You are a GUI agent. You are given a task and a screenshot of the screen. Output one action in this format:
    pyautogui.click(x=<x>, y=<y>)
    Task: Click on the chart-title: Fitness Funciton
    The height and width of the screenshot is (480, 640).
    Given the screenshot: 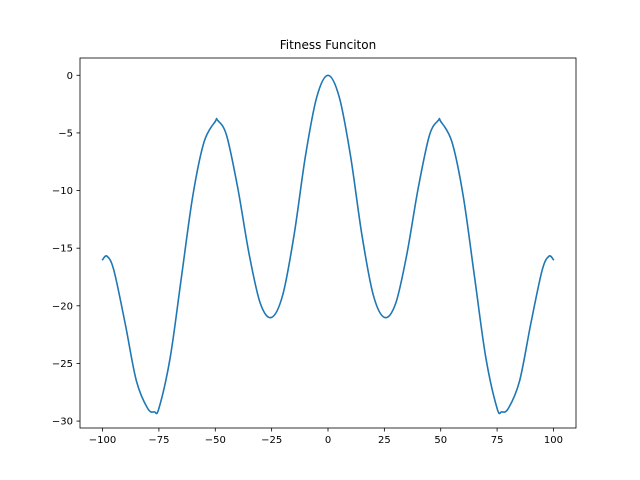 What is the action you would take?
    pyautogui.click(x=328, y=45)
    